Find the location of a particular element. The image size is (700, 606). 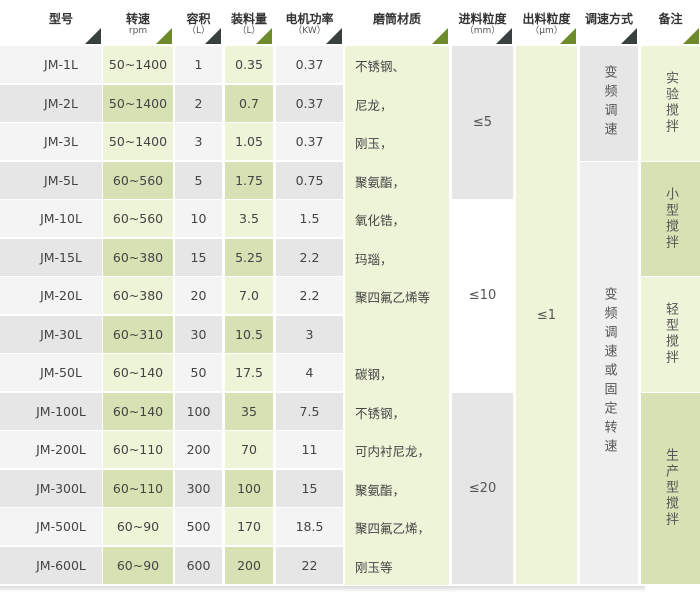

cell-rpm: 60~380 is located at coordinates (138, 257).